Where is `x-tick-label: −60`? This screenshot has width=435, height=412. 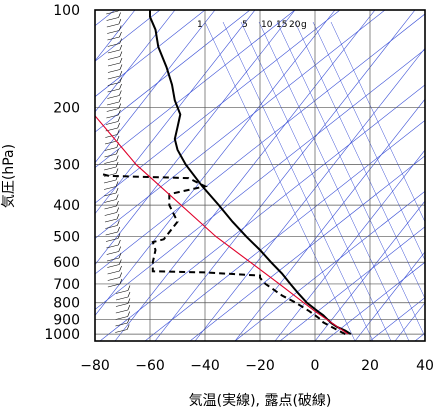
x-tick-label: −60 is located at coordinates (150, 366).